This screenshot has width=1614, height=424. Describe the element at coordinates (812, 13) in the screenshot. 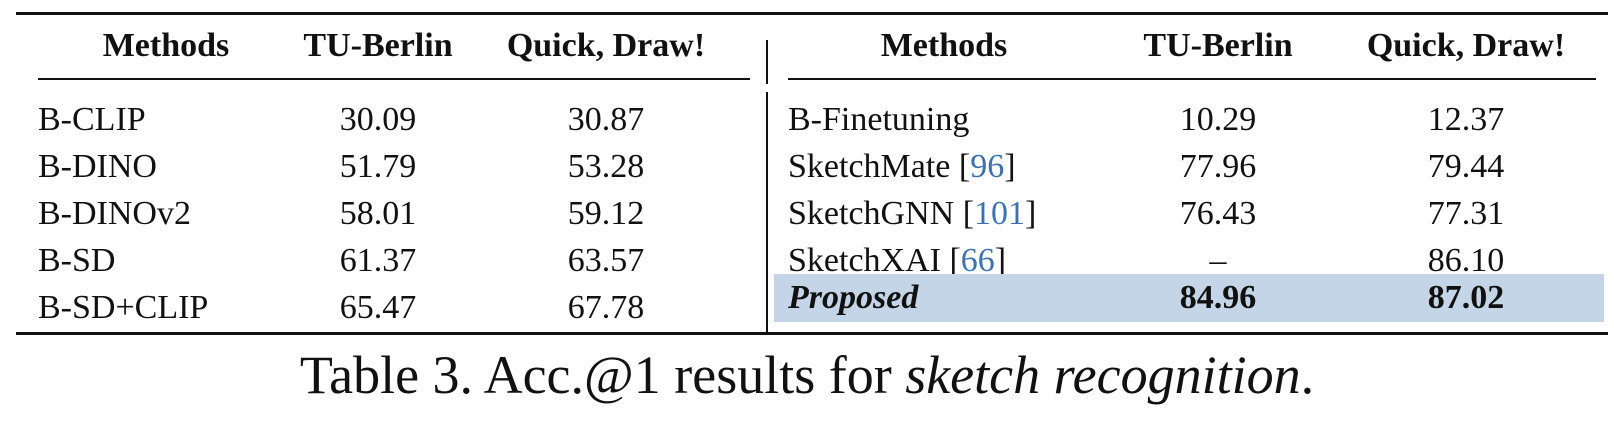

I see `table-top-rule` at that location.